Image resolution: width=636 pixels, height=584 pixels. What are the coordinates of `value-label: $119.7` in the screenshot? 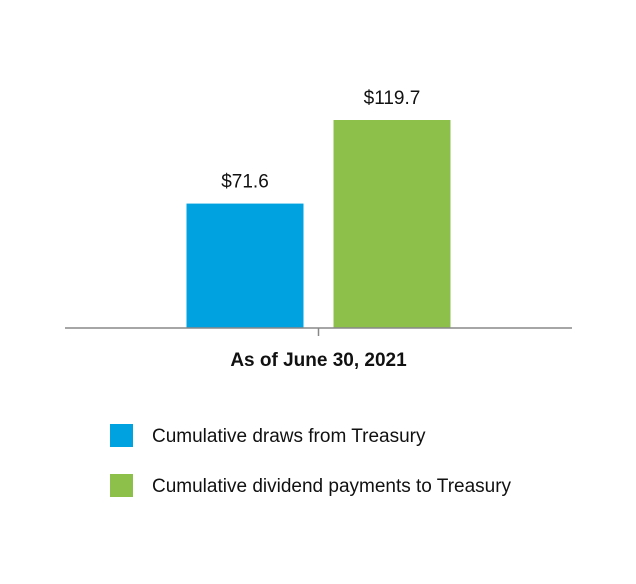 It's located at (392, 98).